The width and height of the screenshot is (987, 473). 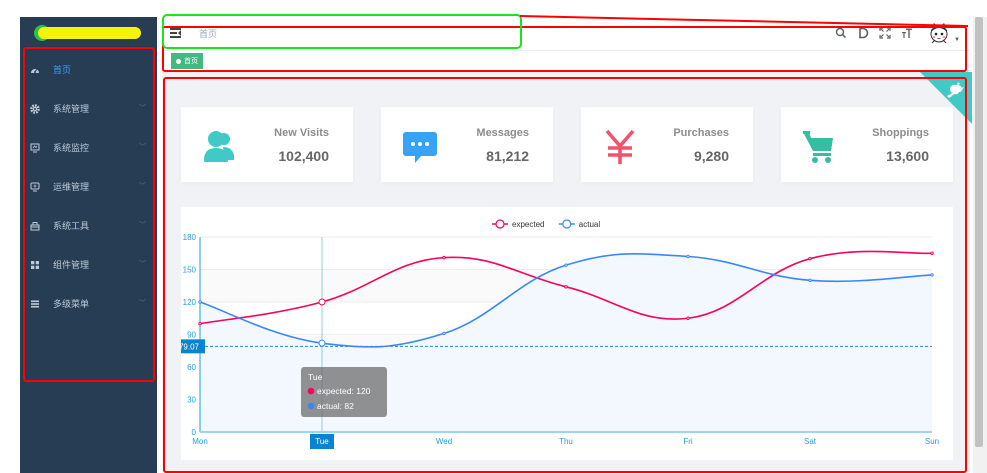 What do you see at coordinates (946, 98) in the screenshot?
I see `github-corner` at bounding box center [946, 98].